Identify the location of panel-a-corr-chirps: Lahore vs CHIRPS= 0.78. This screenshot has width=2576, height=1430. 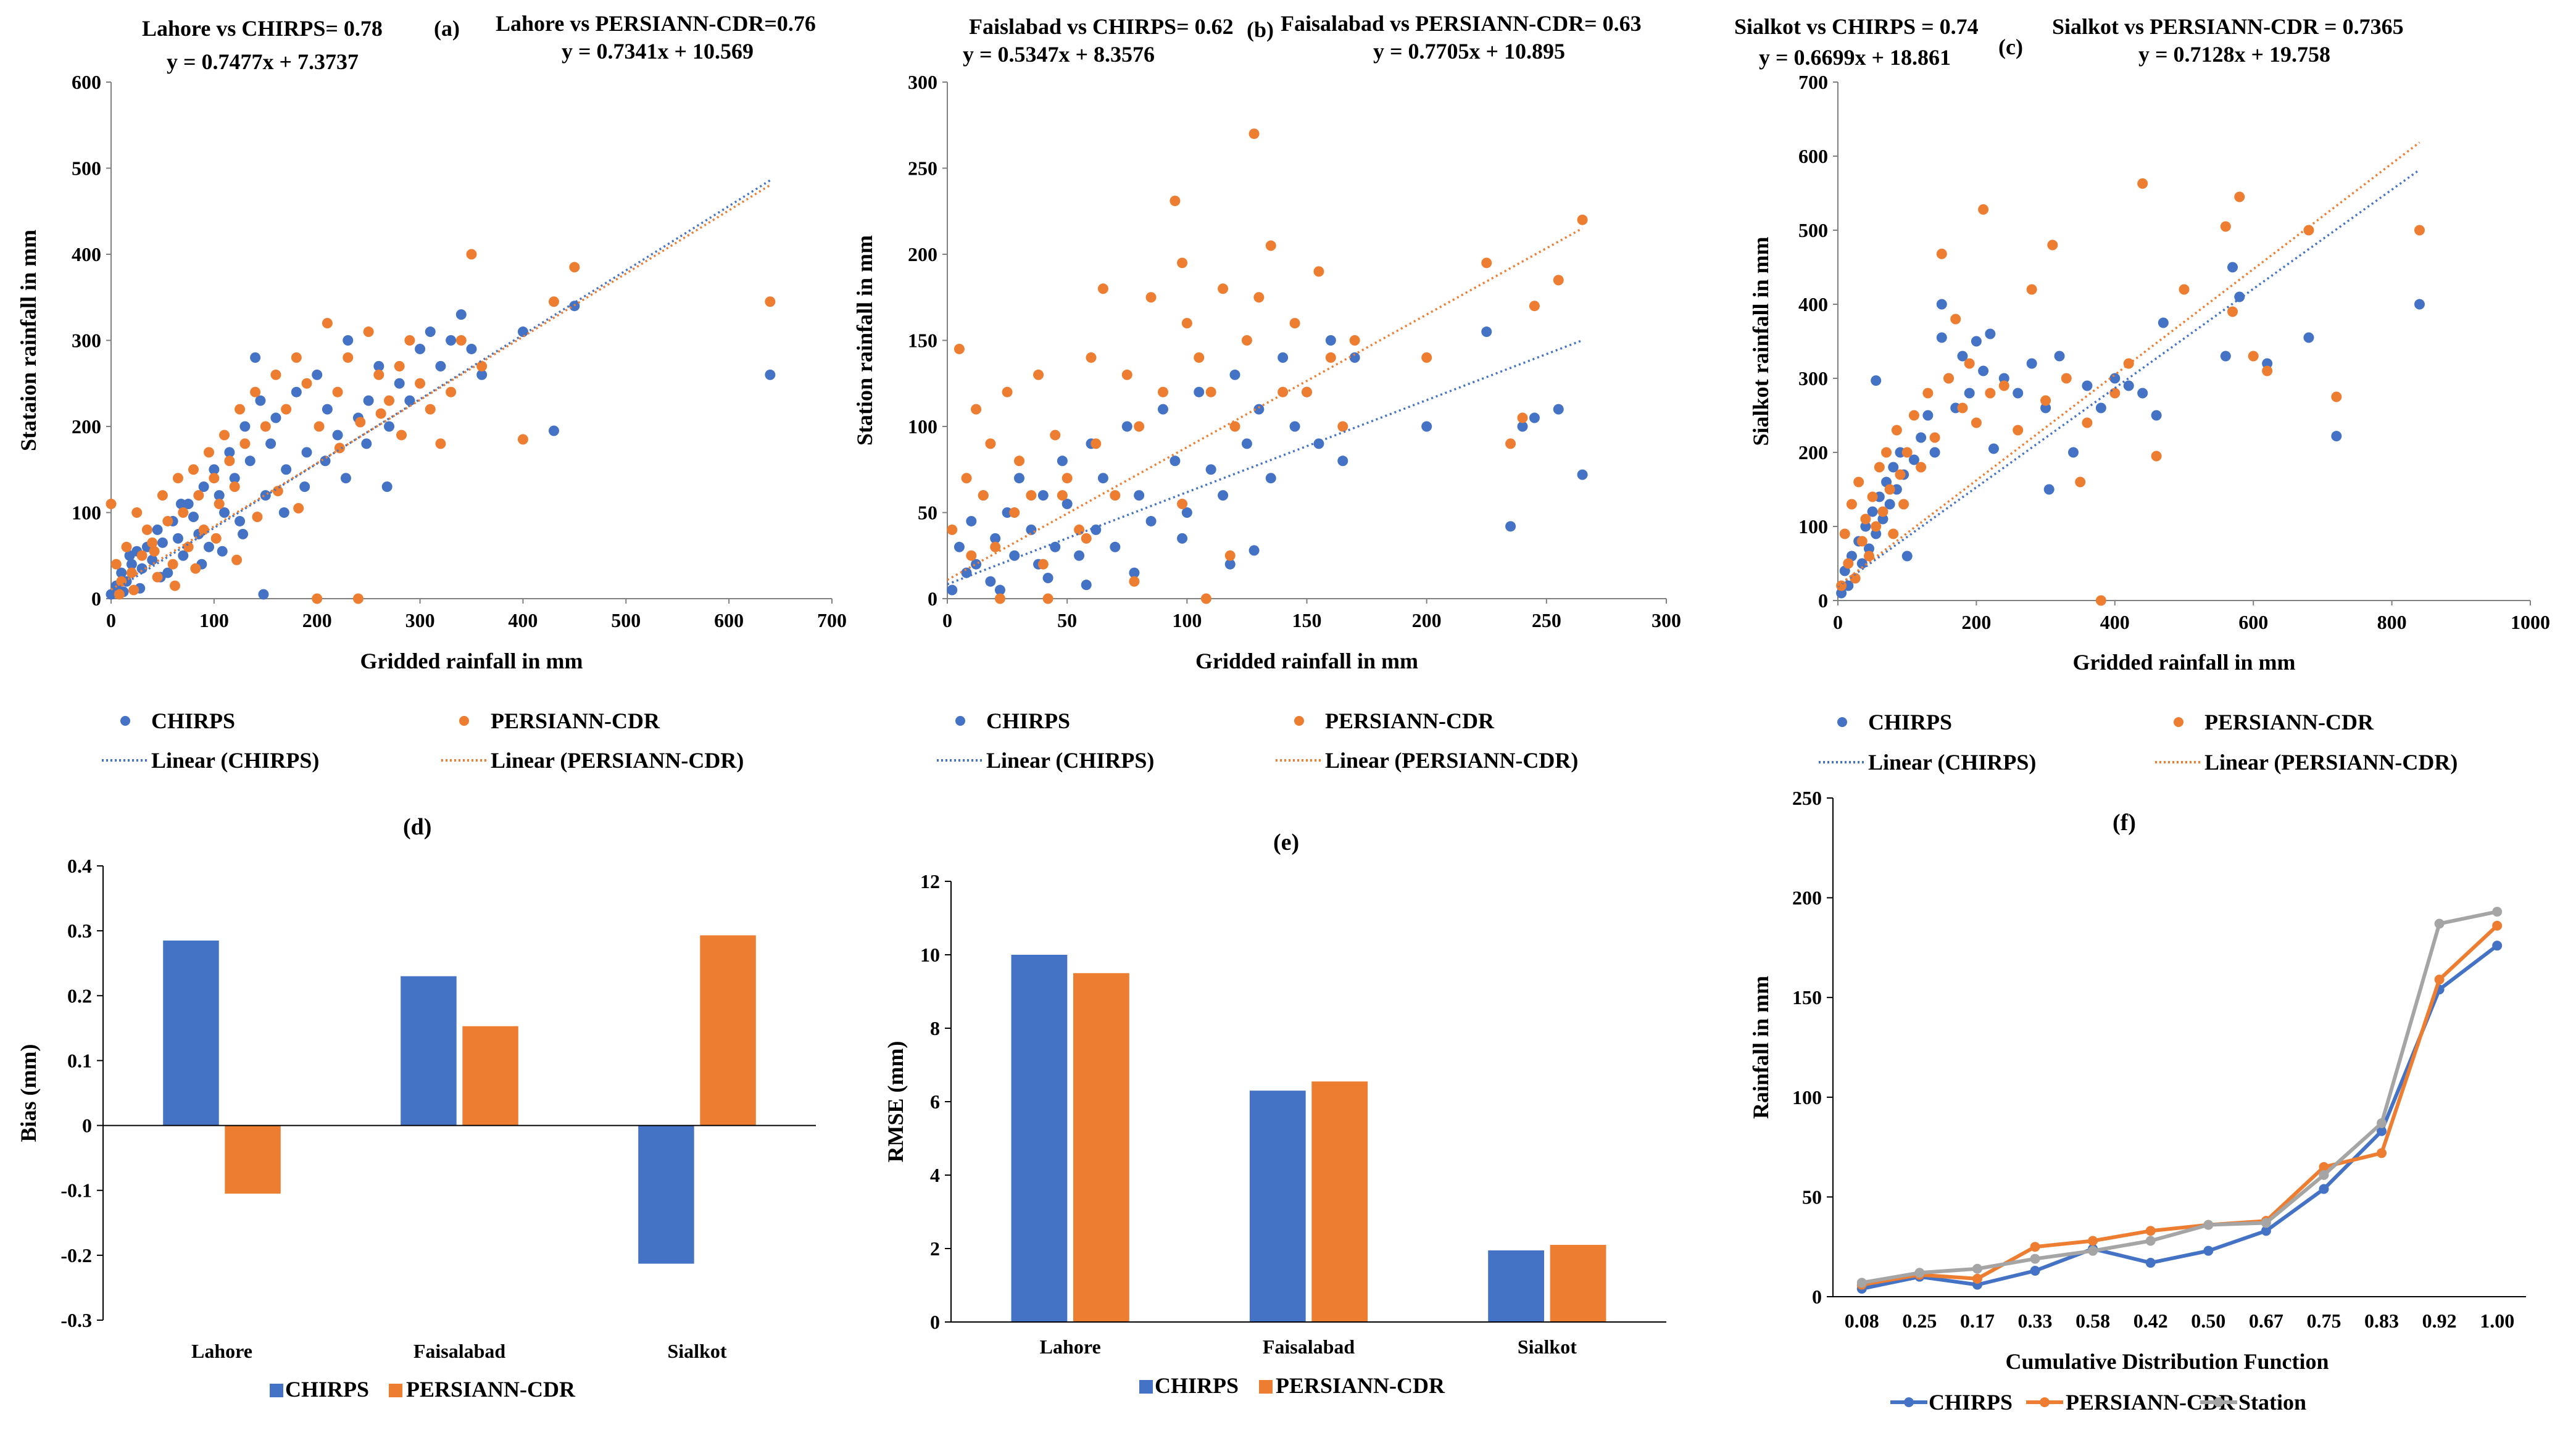
(262, 29).